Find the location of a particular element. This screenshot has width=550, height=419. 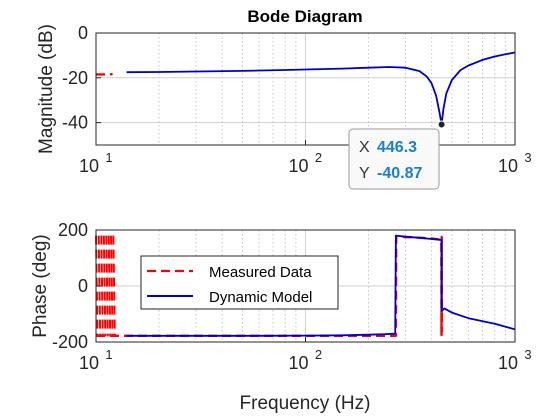

phase-y-tick-label: 200 is located at coordinates (73, 230).